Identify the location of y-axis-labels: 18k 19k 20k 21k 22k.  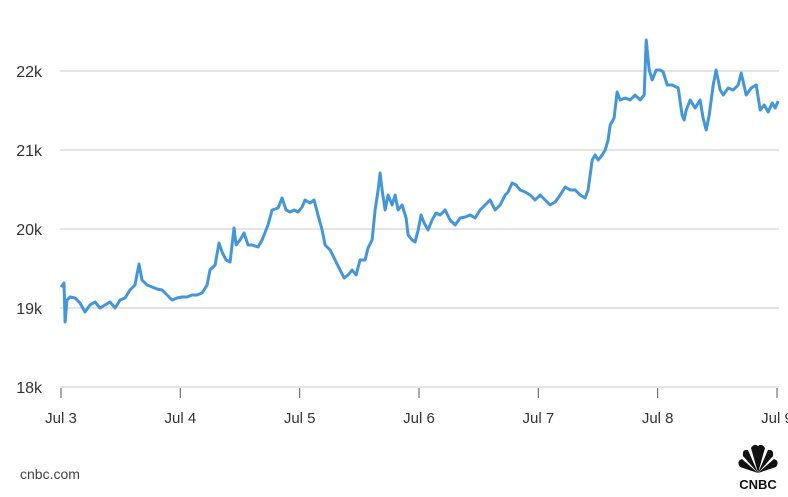
(29, 230).